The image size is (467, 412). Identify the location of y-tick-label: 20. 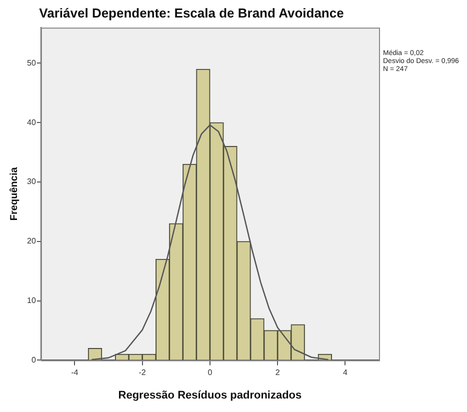
(31, 241).